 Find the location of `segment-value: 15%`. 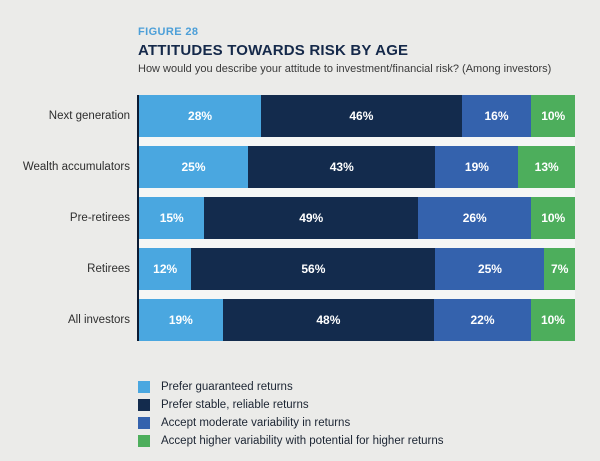

segment-value: 15% is located at coordinates (171, 218).